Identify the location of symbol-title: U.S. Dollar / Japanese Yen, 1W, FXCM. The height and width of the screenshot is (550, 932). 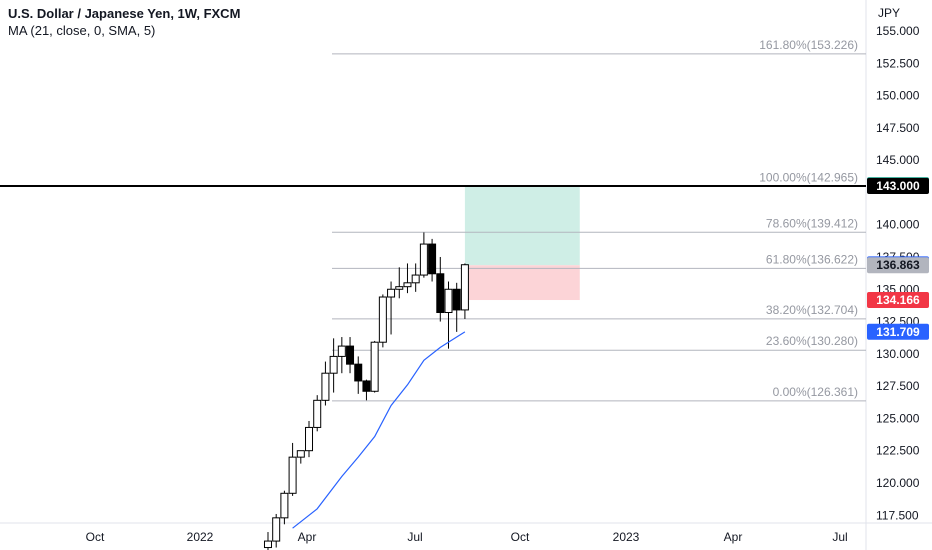
(124, 13).